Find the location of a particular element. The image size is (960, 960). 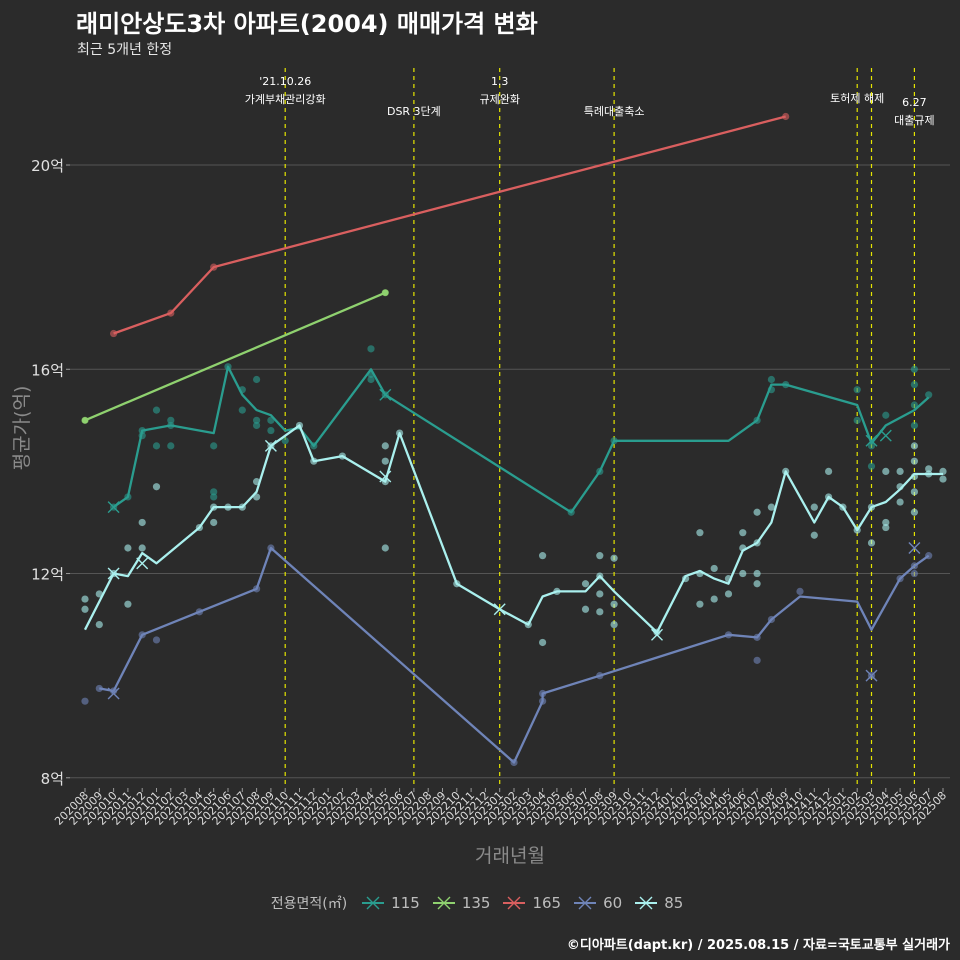

legend-items: 115 135 165 60 85 is located at coordinates (522, 903).